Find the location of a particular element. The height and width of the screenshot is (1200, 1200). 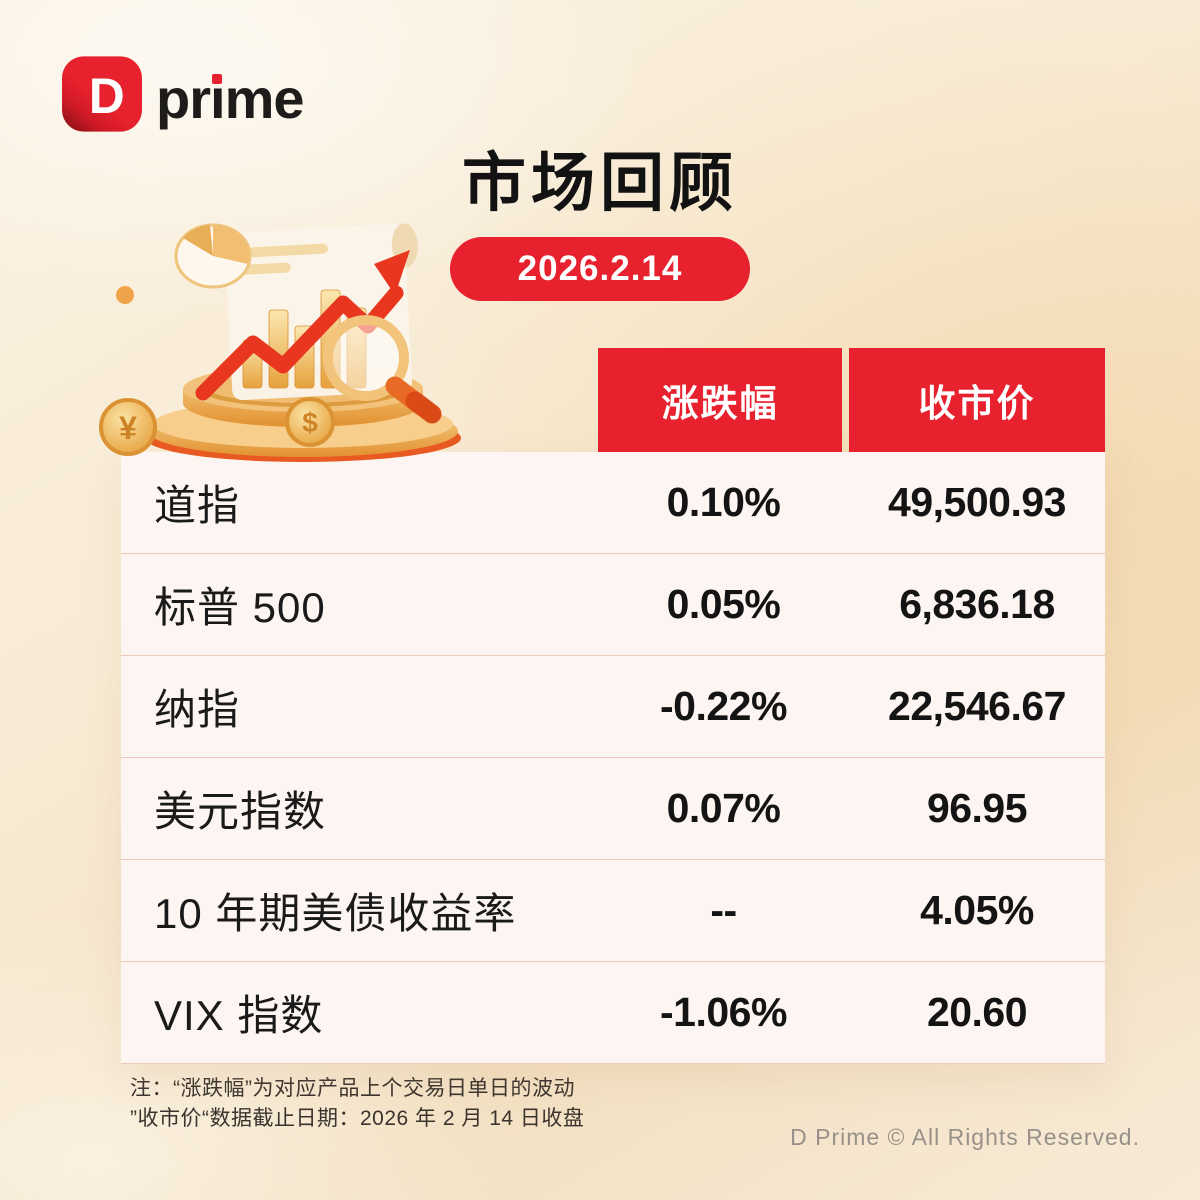

instrument-label: 纳指 is located at coordinates (197, 709).